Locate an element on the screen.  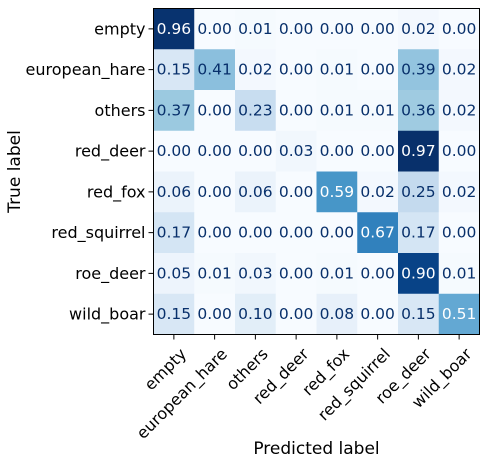
cell-value-label: 0.96 is located at coordinates (174, 29).